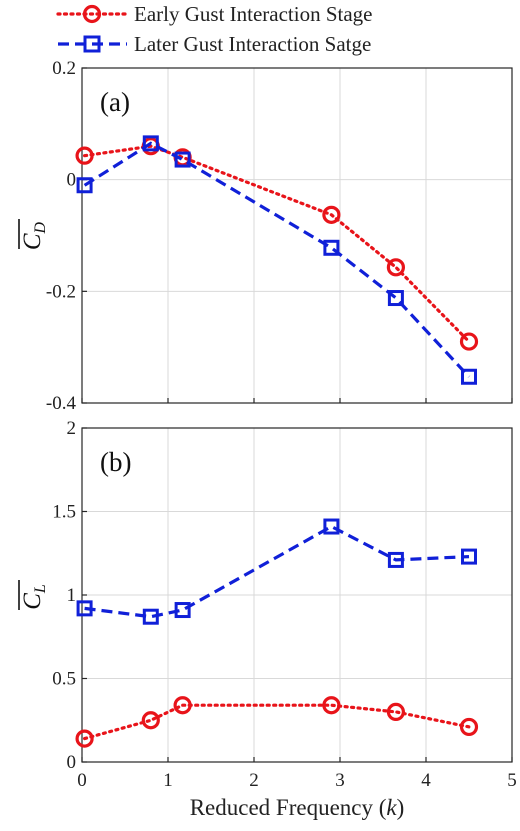 Image resolution: width=520 pixels, height=831 pixels. I want to click on x-axis-label-text: Reduced Frequency (, so click(288, 807).